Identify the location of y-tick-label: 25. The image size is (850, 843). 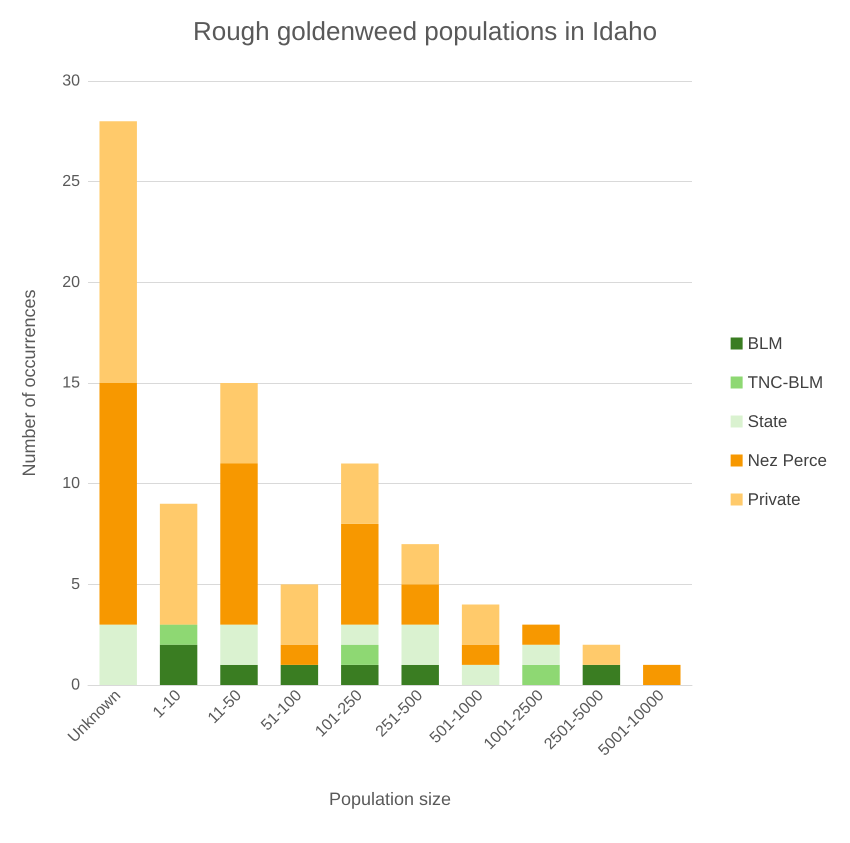
(71, 181).